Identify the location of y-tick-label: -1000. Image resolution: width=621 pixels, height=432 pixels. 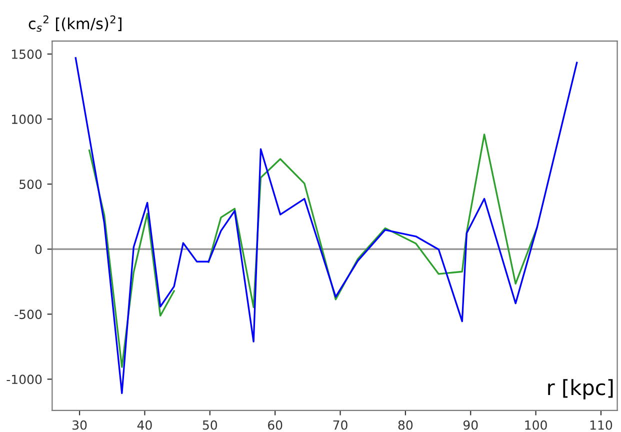
(24, 379).